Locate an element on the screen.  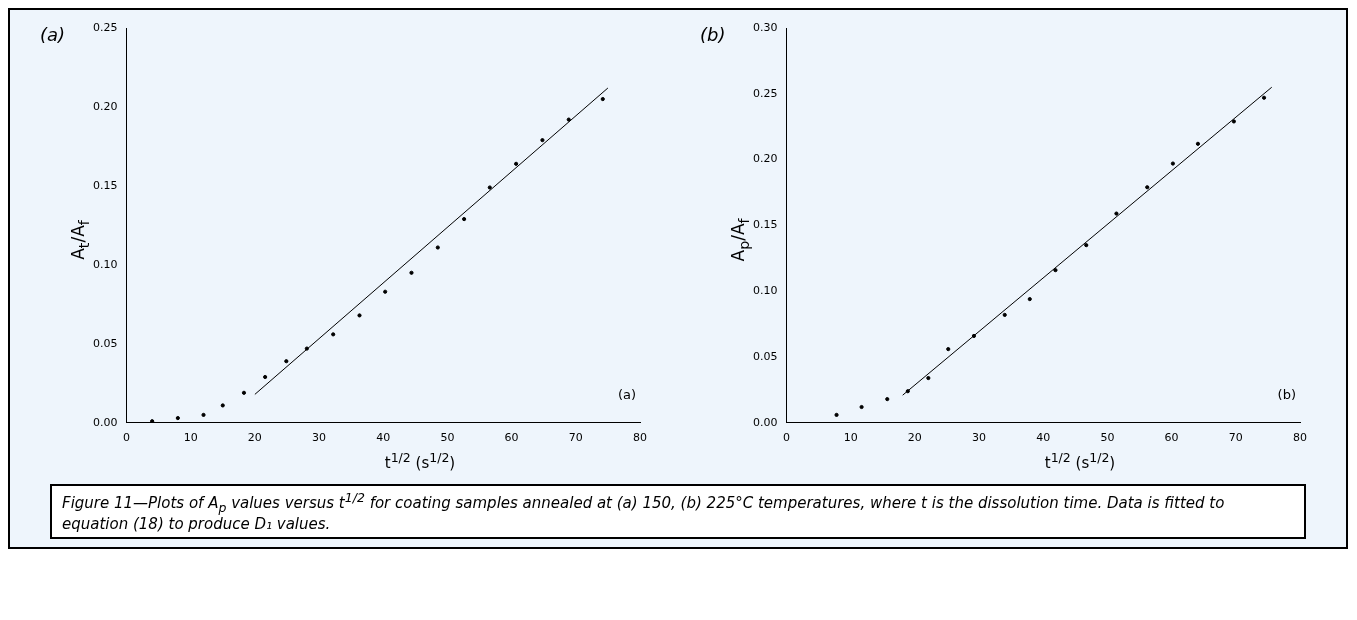
annotation: (b) is located at coordinates (1286, 394).